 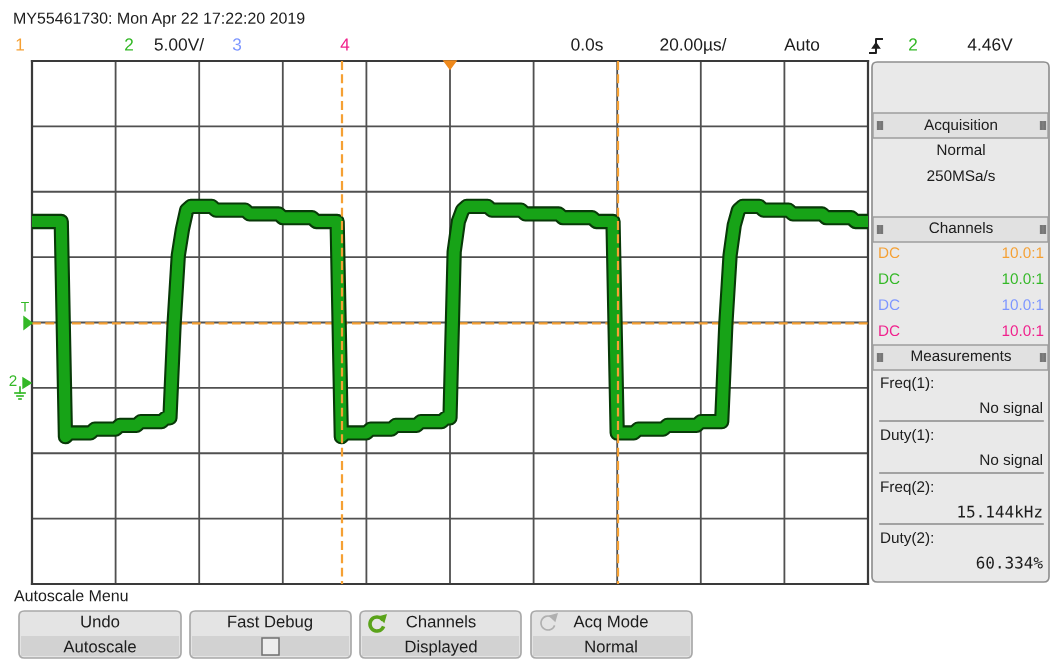 I want to click on text: Displayed, so click(x=441, y=648).